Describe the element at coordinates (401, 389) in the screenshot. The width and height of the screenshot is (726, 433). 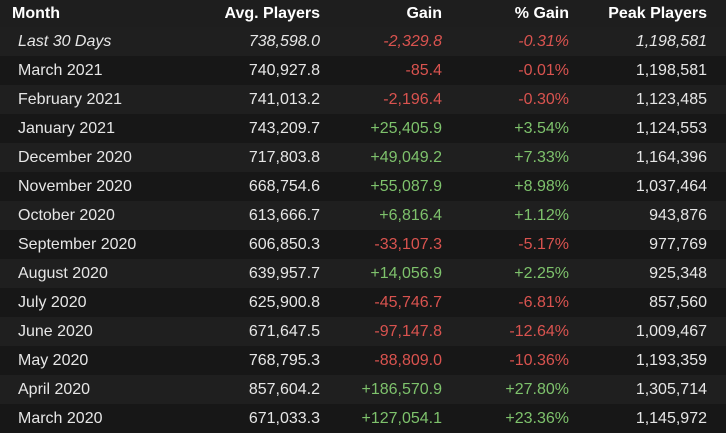
I see `cell-gain: +186,570.9` at that location.